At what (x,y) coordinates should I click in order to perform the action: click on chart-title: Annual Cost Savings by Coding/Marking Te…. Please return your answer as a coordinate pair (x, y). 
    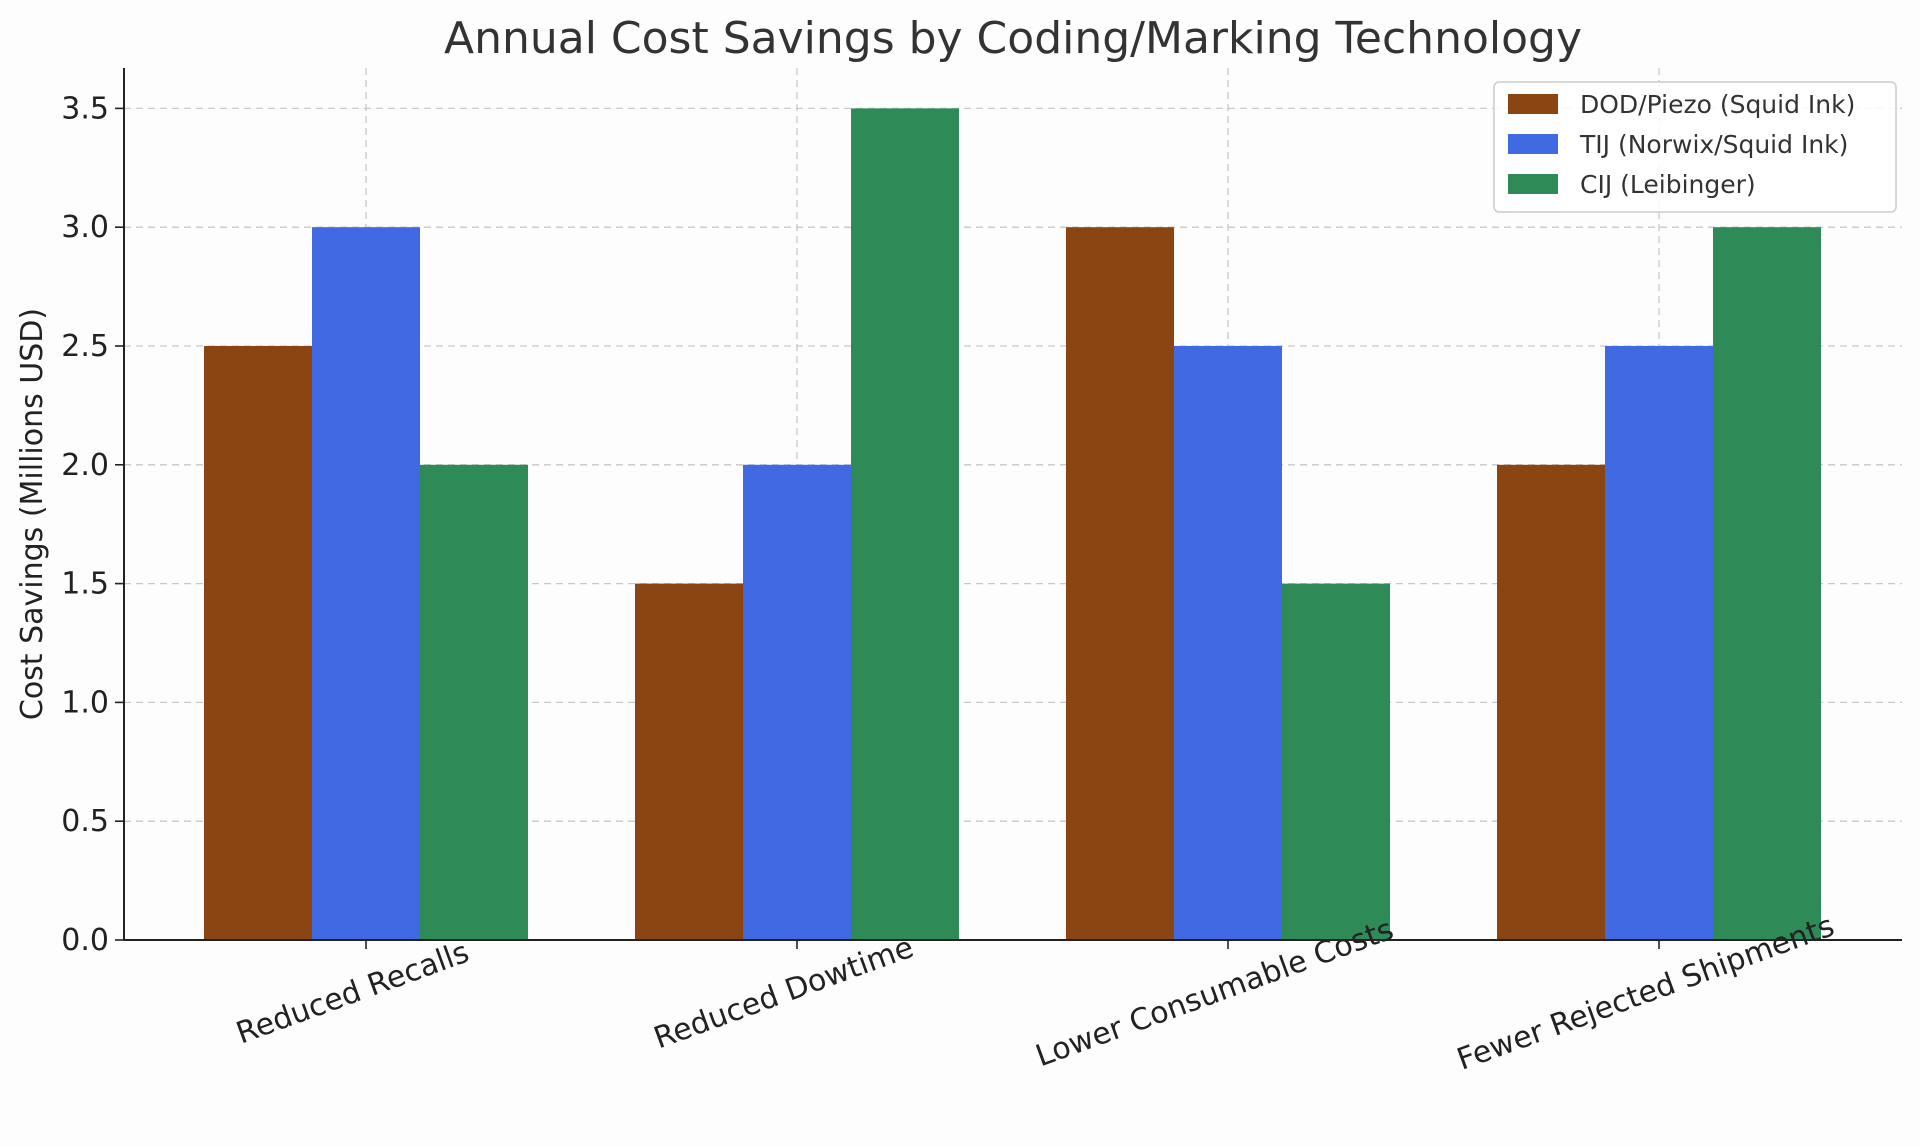
    Looking at the image, I should click on (1013, 38).